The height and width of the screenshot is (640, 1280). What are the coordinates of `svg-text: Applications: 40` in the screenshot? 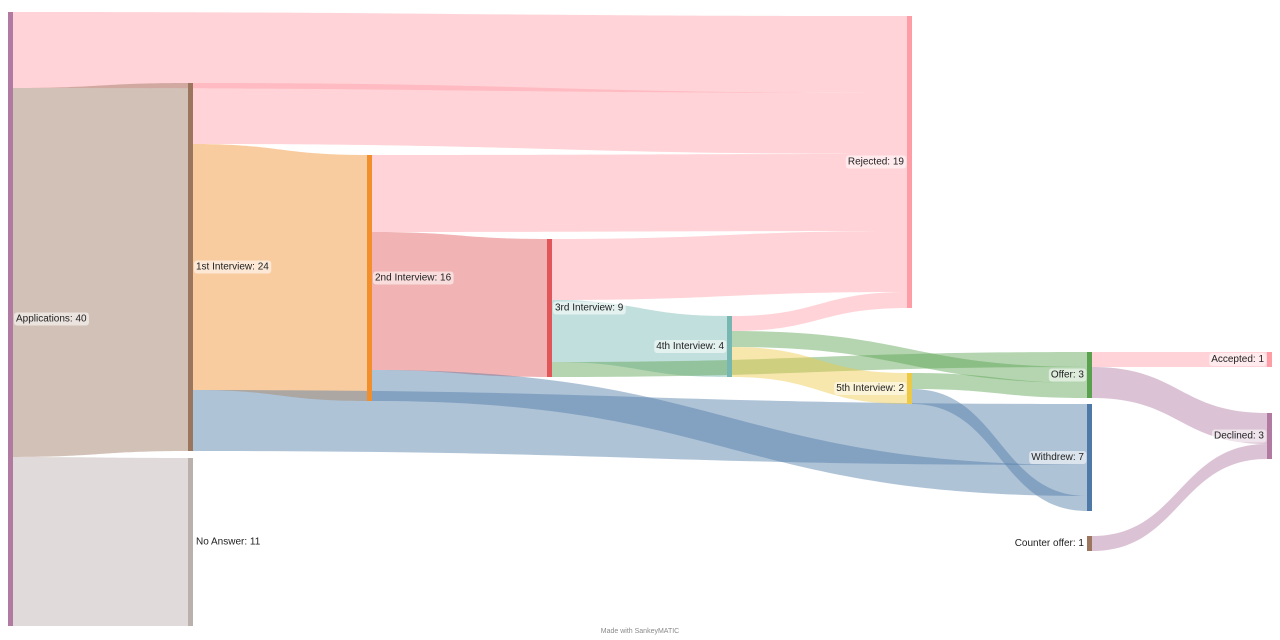 It's located at (51, 319).